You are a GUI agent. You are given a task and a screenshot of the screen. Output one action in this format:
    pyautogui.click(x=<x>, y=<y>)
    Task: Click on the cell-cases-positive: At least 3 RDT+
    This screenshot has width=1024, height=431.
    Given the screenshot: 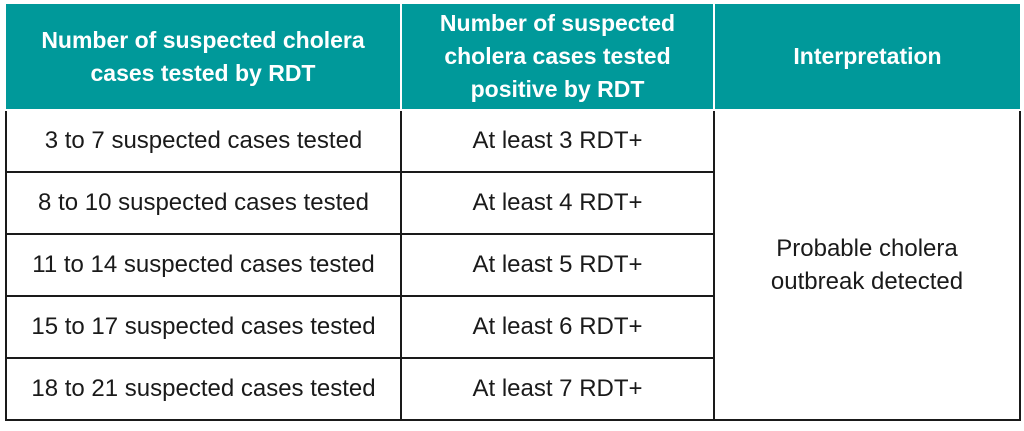 What is the action you would take?
    pyautogui.click(x=557, y=141)
    